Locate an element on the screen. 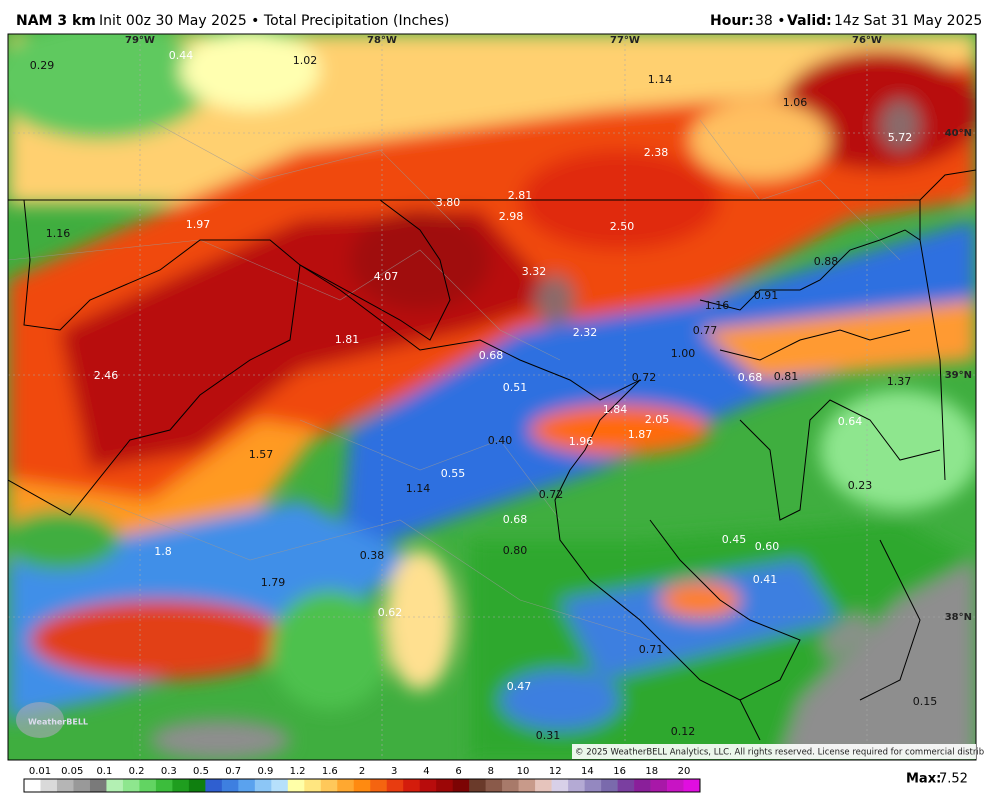  logo-badge is located at coordinates (40, 720).